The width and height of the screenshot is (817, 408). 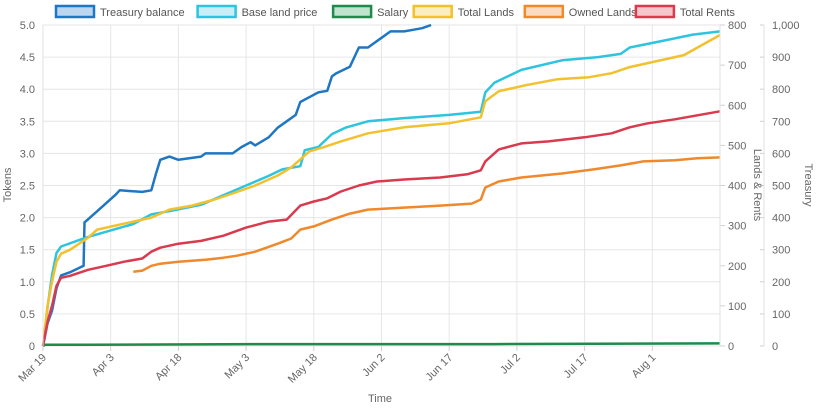 What do you see at coordinates (486, 13) in the screenshot?
I see `legend-label: Total Lands` at bounding box center [486, 13].